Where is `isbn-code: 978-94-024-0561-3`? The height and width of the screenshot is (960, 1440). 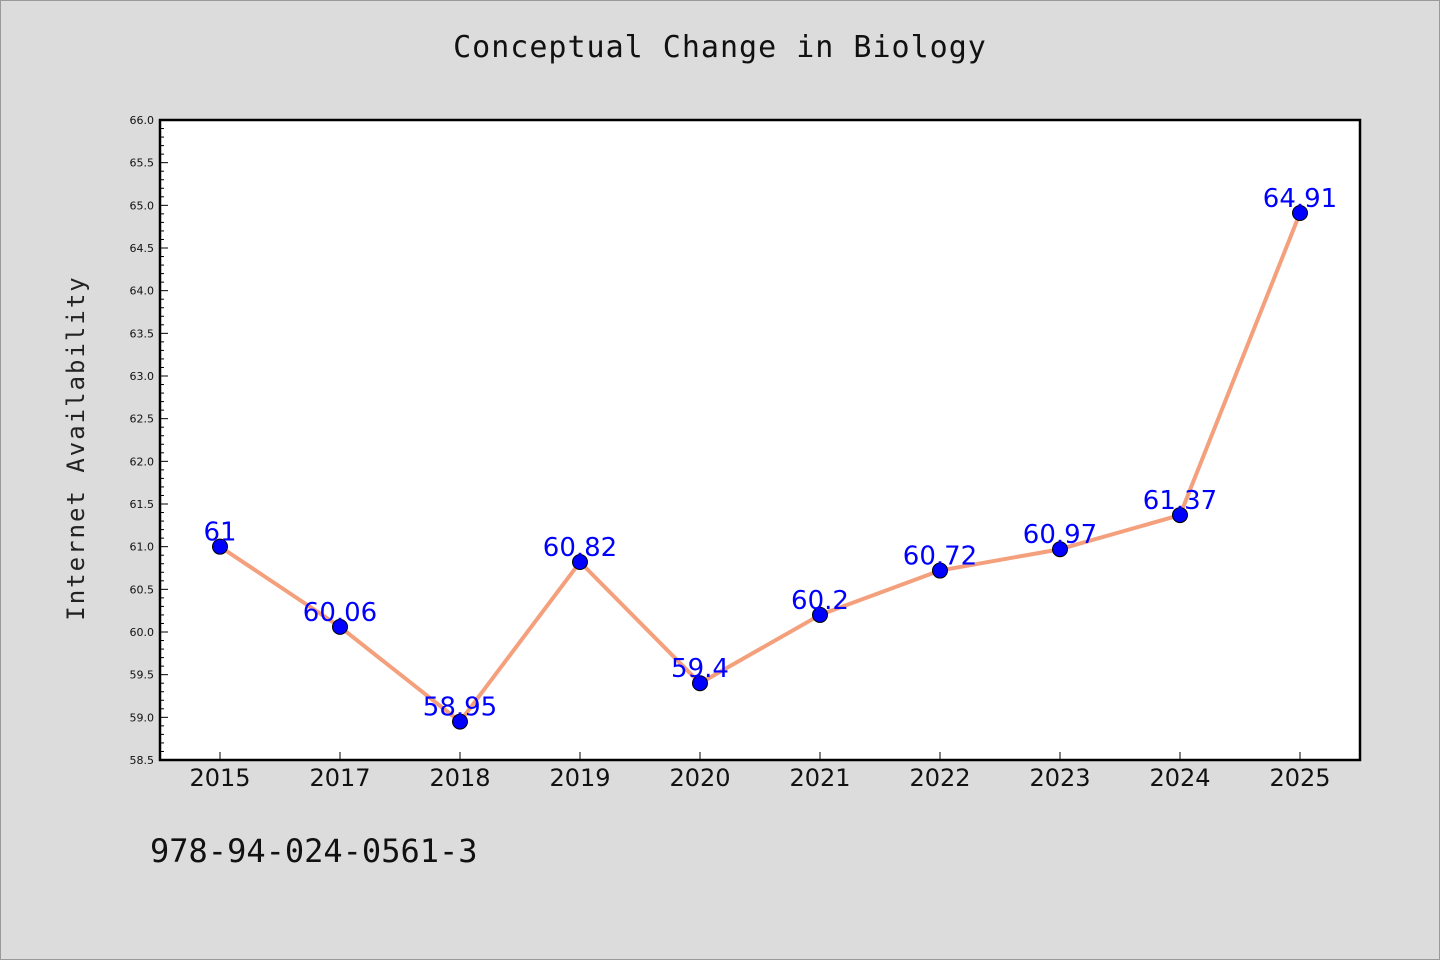
isbn-code: 978-94-024-0561-3 is located at coordinates (314, 851).